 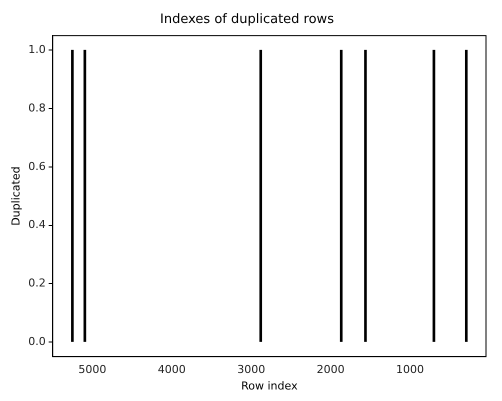 I want to click on y-tick-label: 0.0, so click(x=37, y=341).